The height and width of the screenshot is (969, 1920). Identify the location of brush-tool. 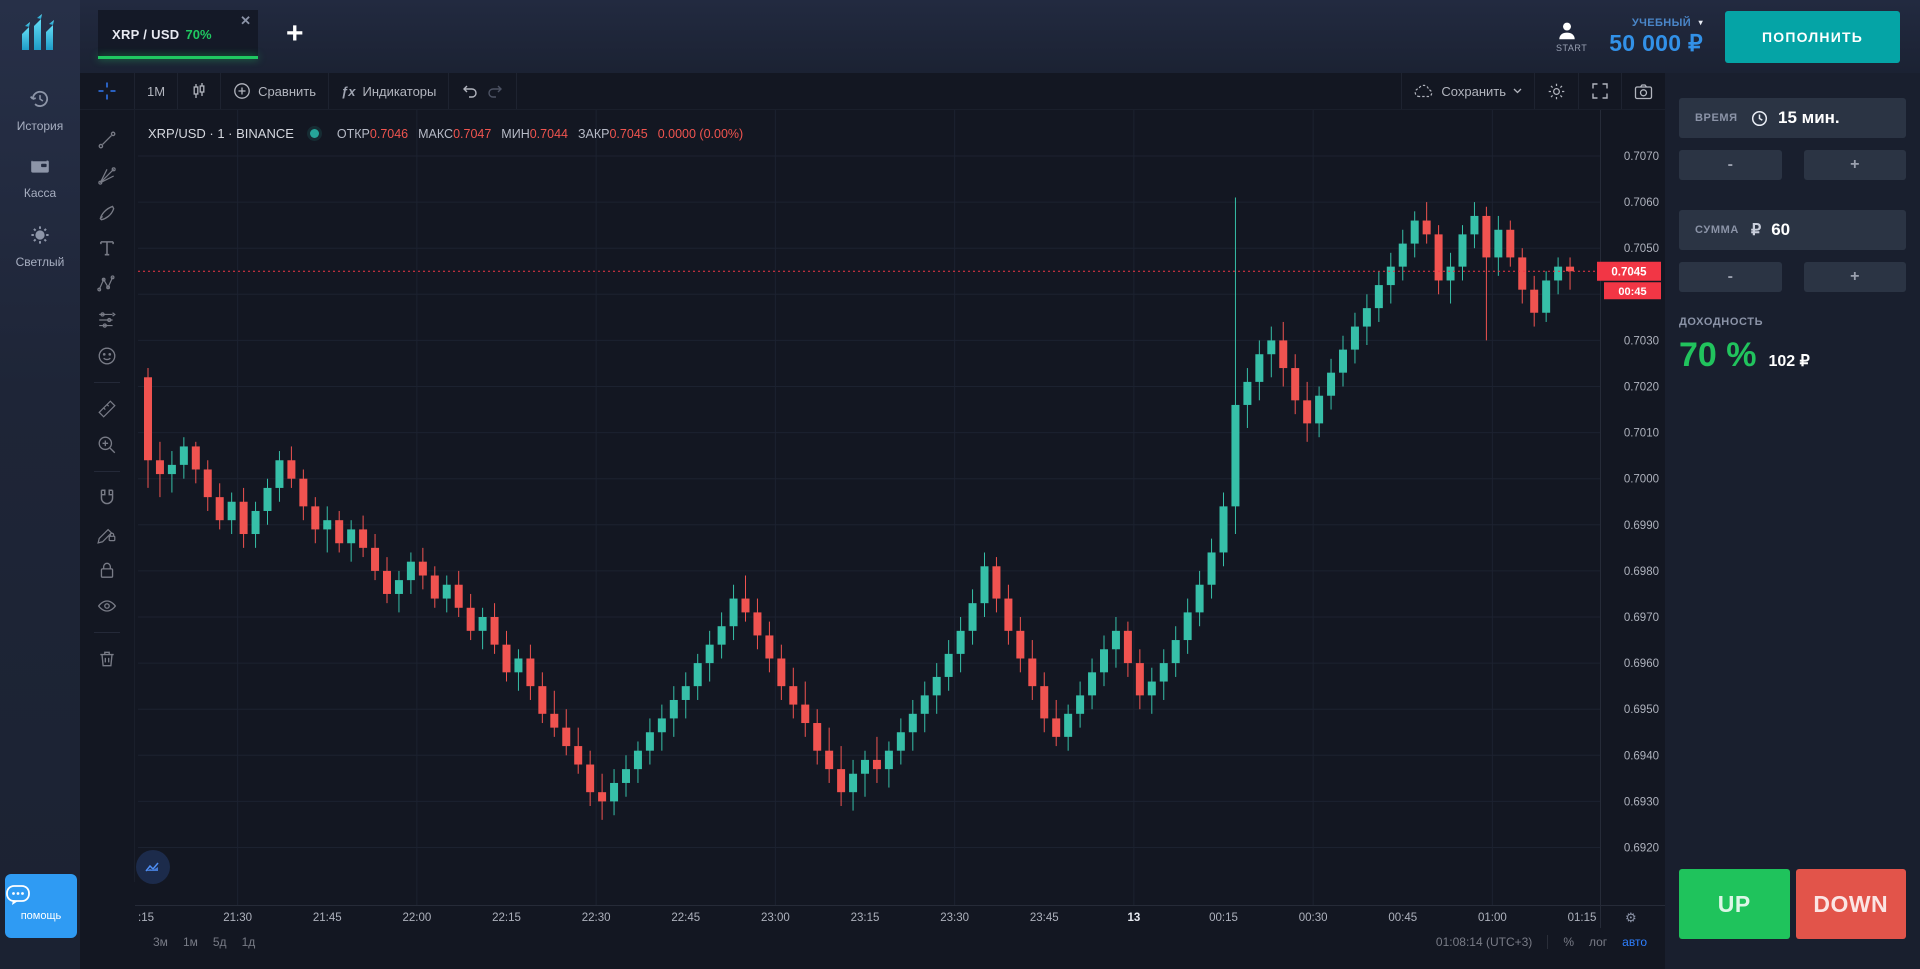
(107, 212).